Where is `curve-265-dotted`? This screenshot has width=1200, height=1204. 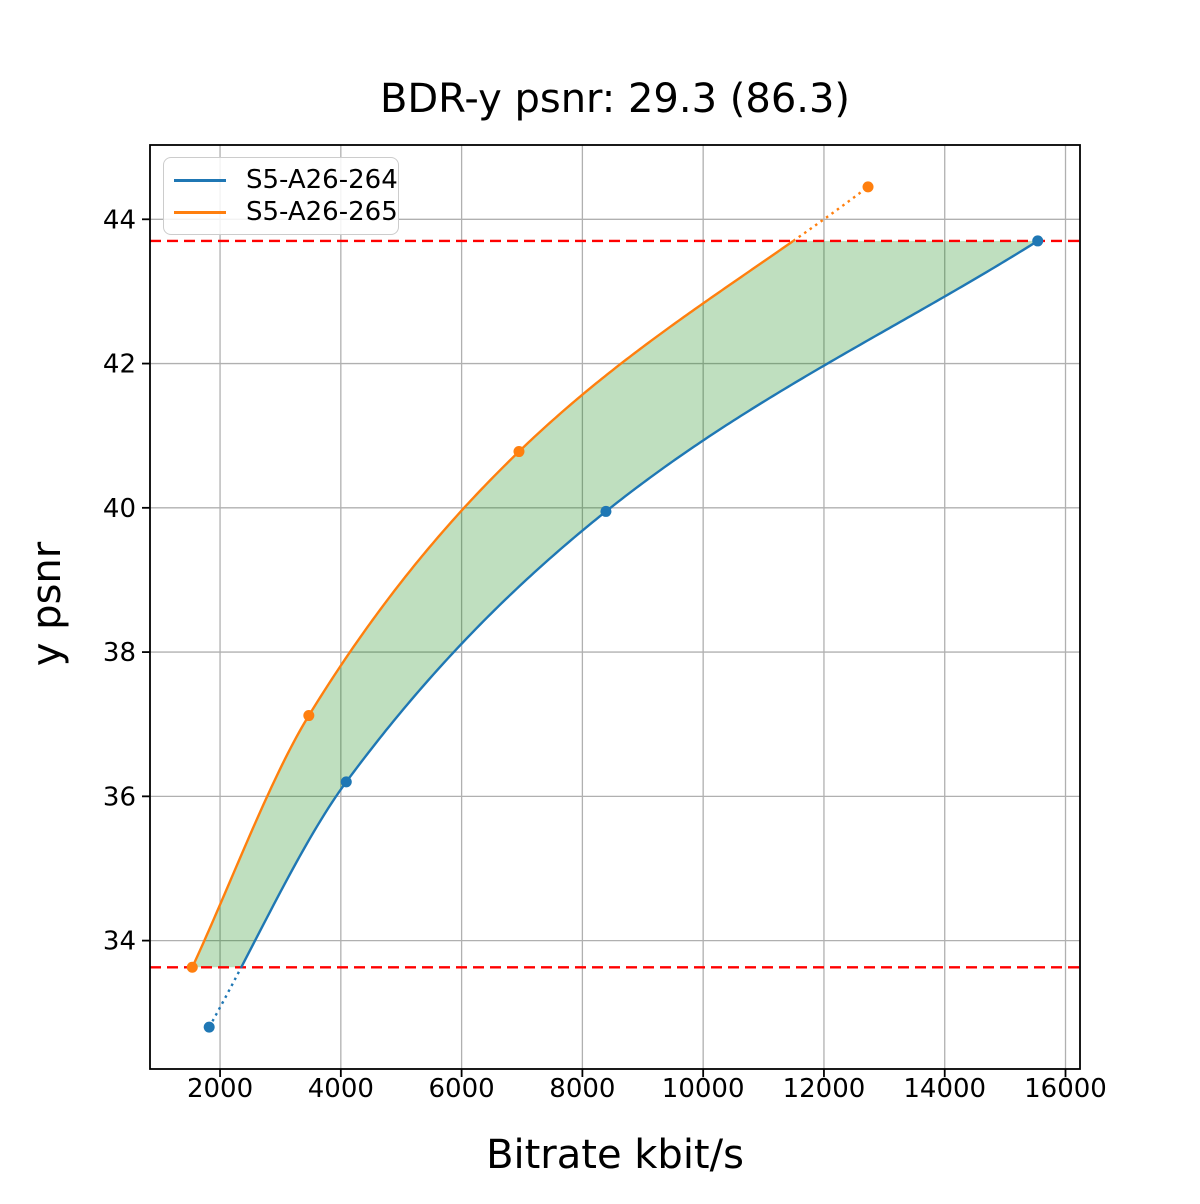
curve-265-dotted is located at coordinates (830, 213).